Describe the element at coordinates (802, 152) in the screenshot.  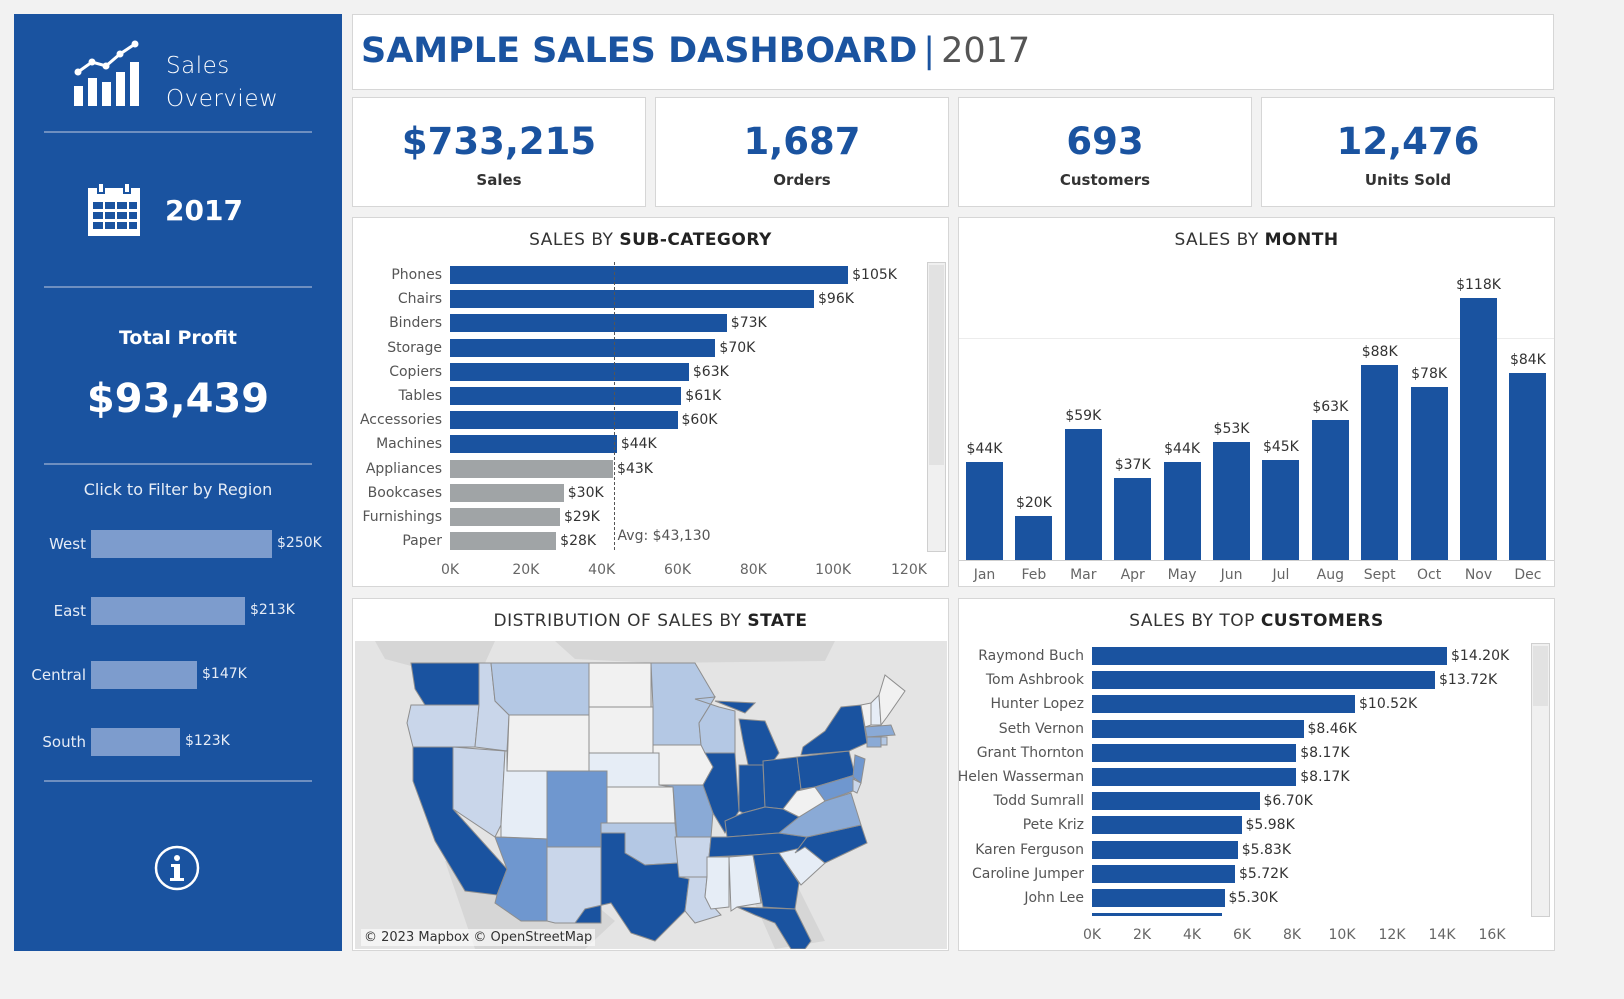
I see `kpi-orders: 1,687 Orders` at that location.